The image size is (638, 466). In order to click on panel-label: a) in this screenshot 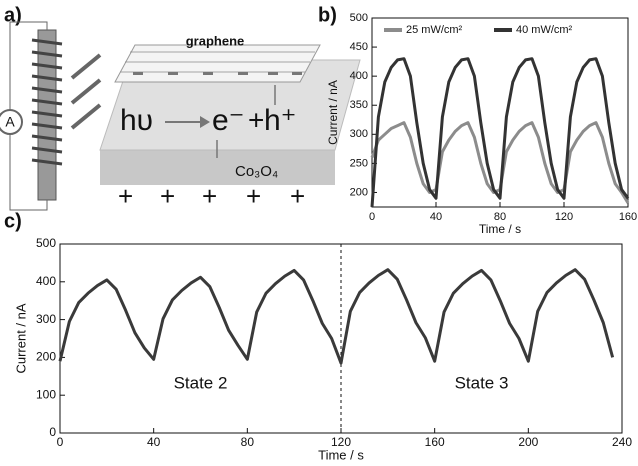, I will do `click(13, 15)`.